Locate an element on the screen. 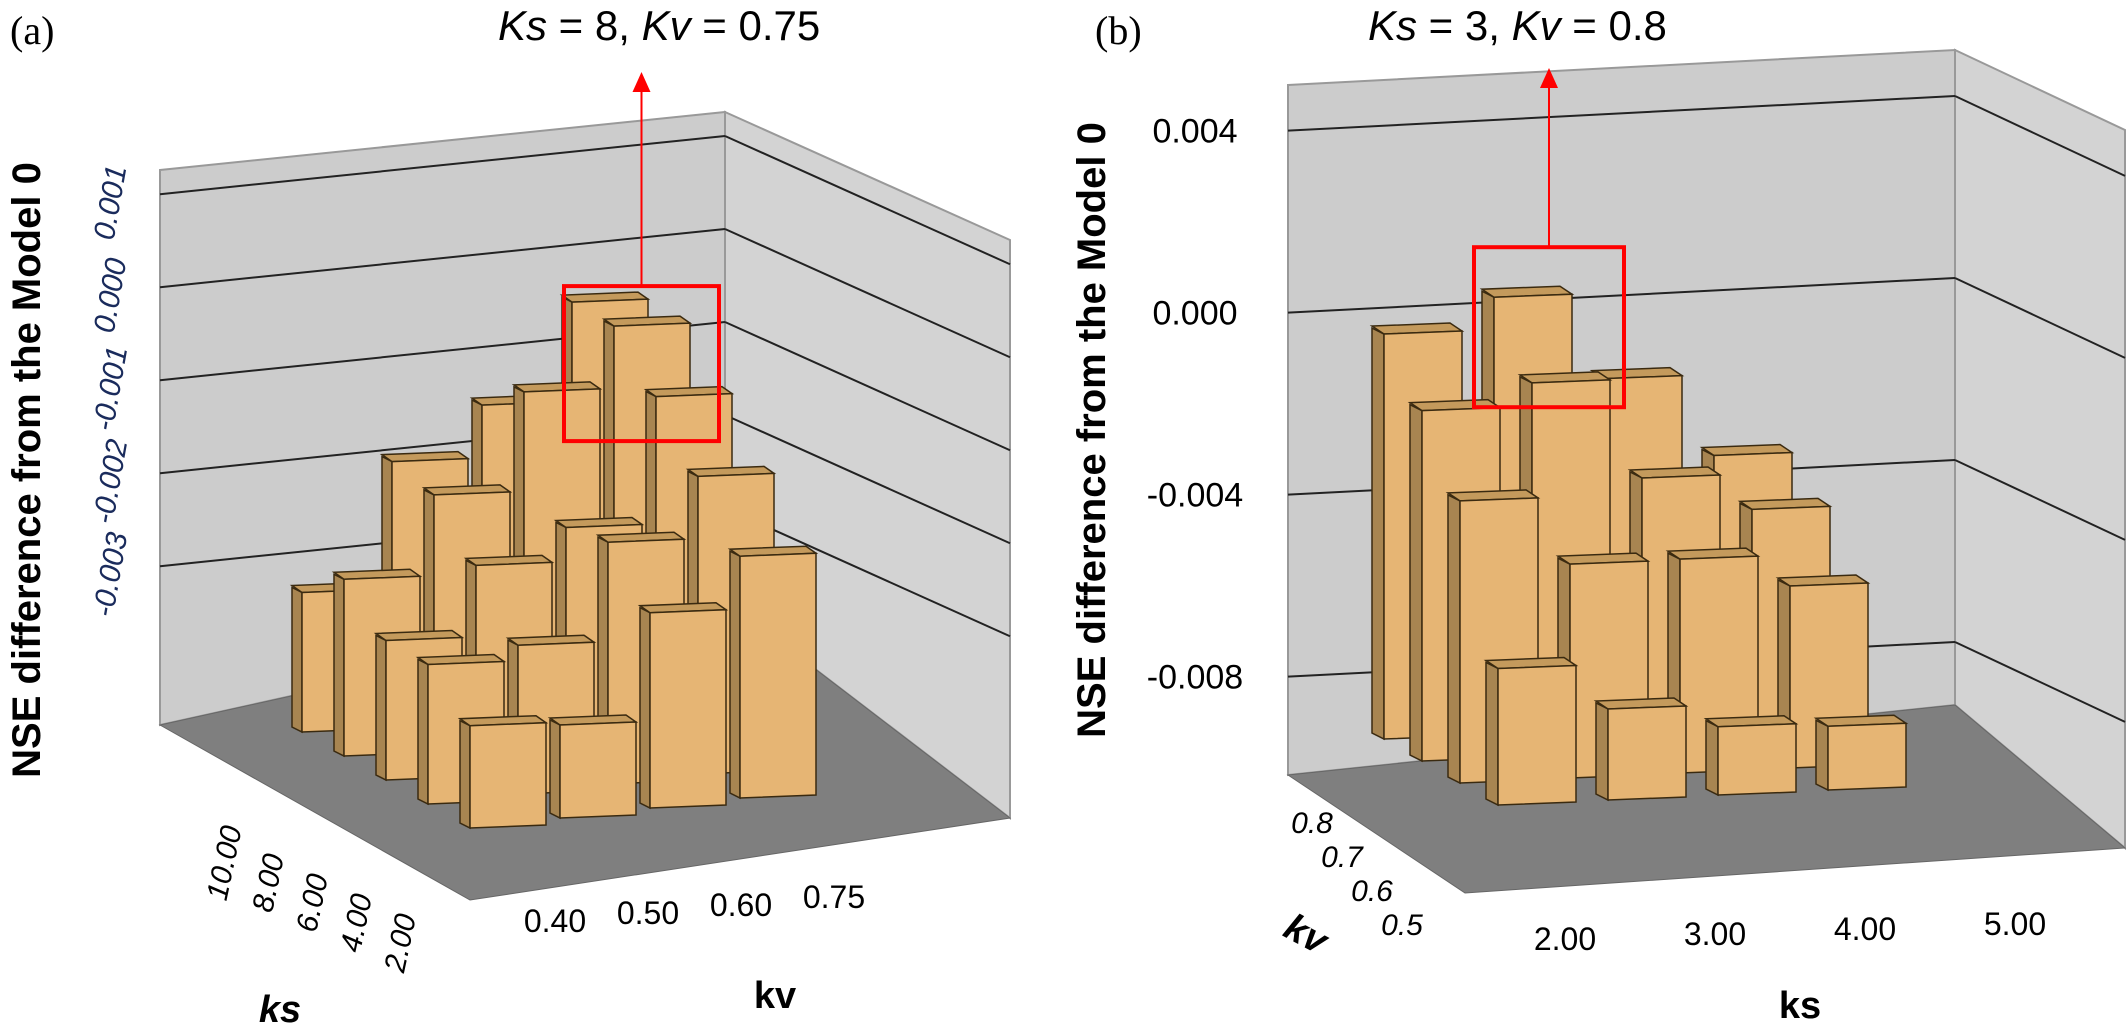 The image size is (2128, 1031). y-tick-label: -0.003 is located at coordinates (110, 574).